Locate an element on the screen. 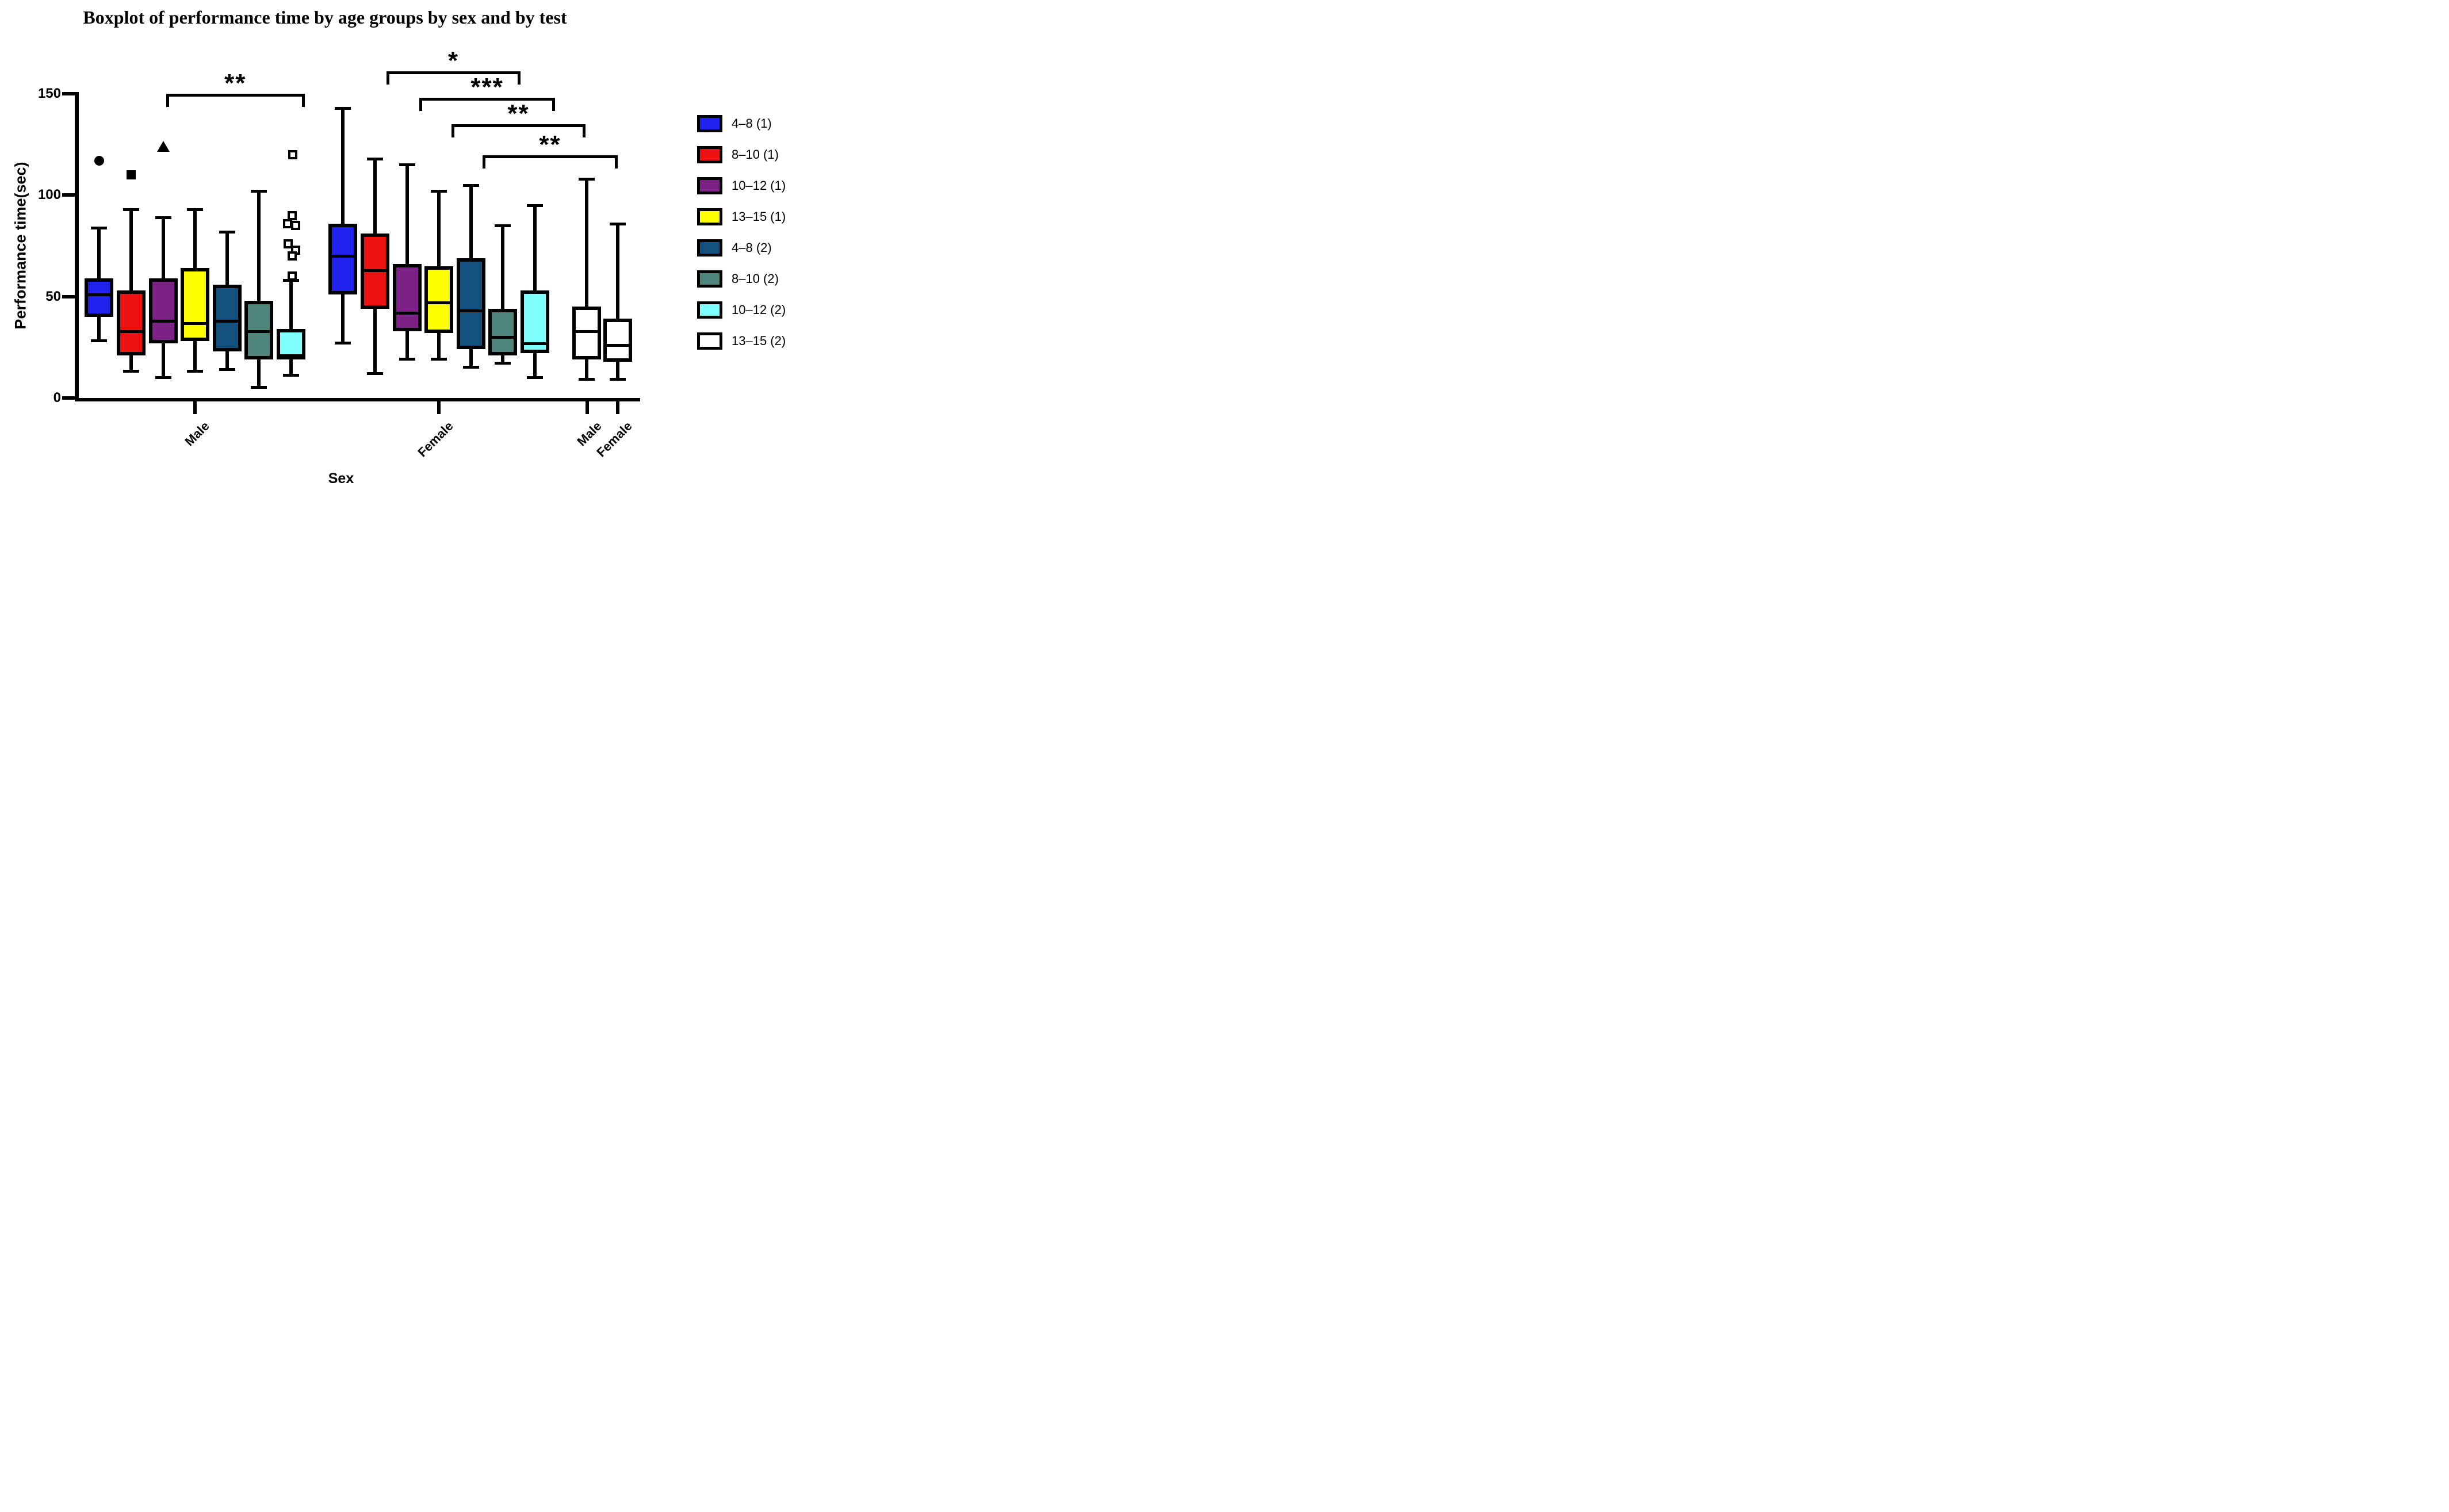 Image resolution: width=2449 pixels, height=1512 pixels. legend-item: 13–15 (2) is located at coordinates (742, 341).